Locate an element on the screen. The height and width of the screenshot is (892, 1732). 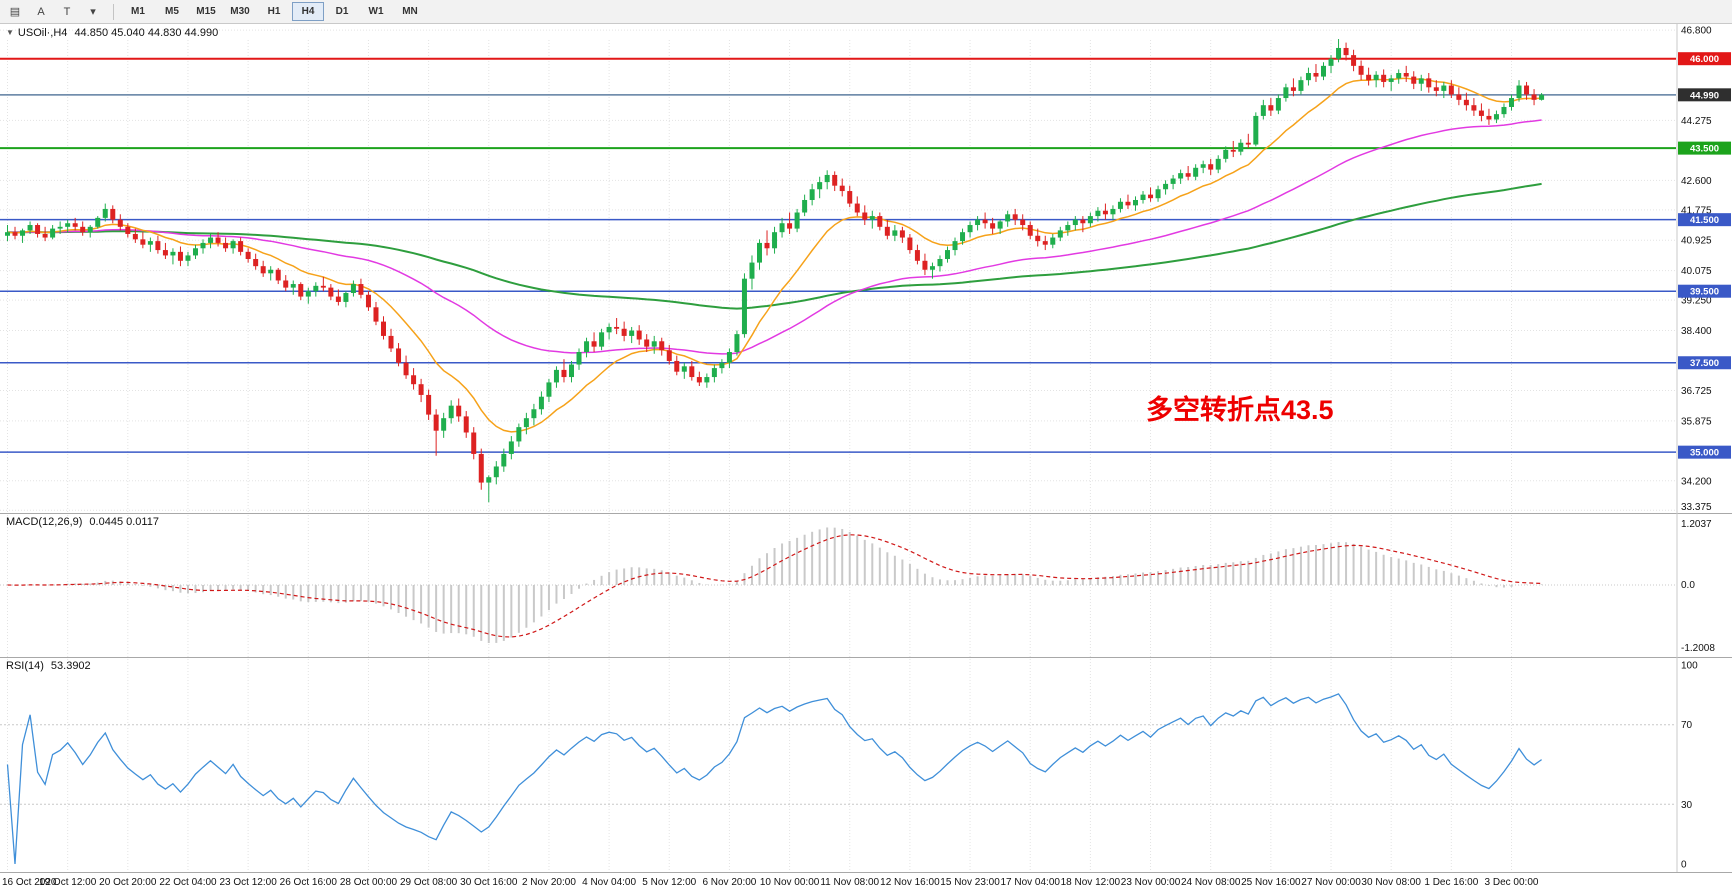
svg-text: 41.775 is located at coordinates (1696, 210).